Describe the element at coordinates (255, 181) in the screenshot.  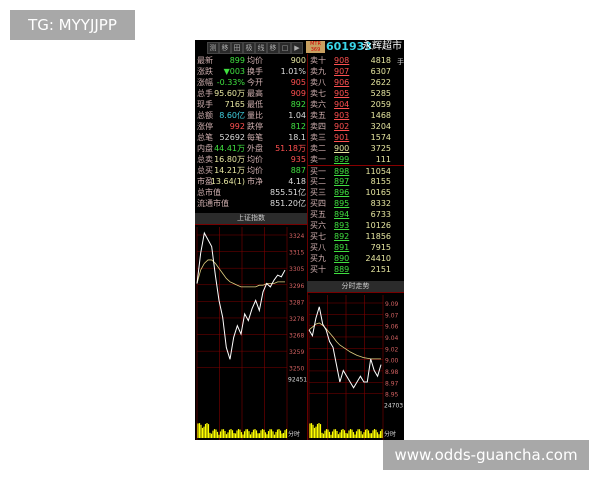
I see `quote-label: 市净` at that location.